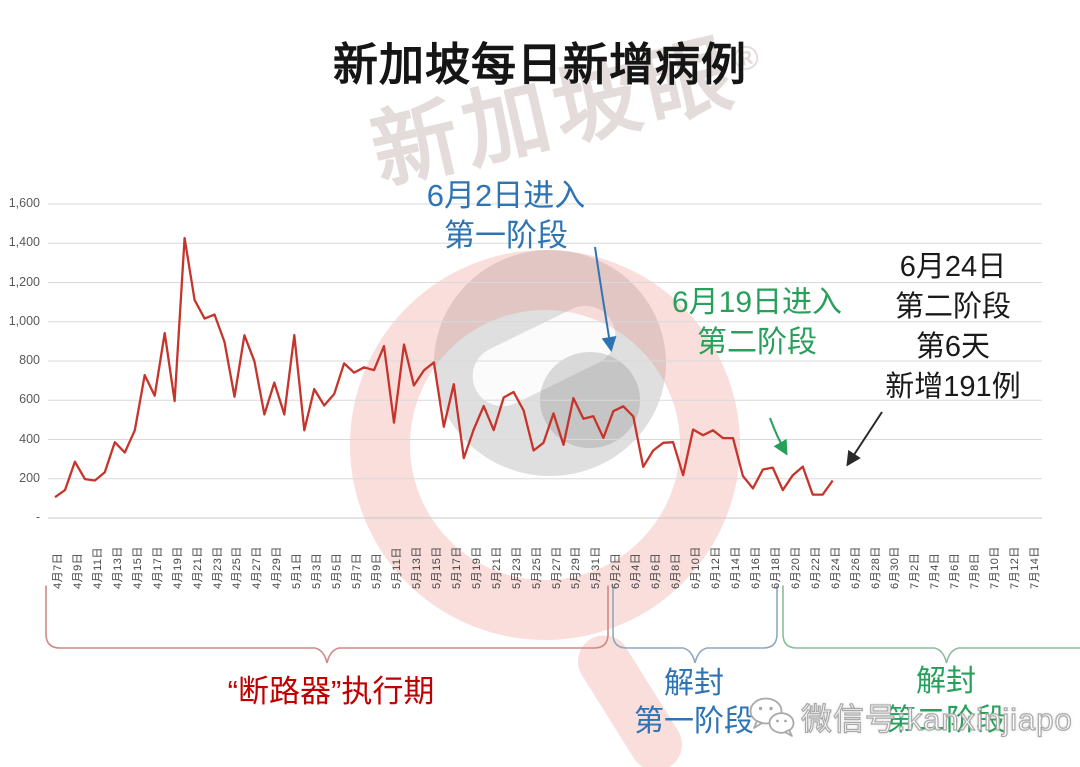 Image resolution: width=1080 pixels, height=767 pixels. Describe the element at coordinates (117, 567) in the screenshot. I see `x-axis-label: 4月13日` at that location.